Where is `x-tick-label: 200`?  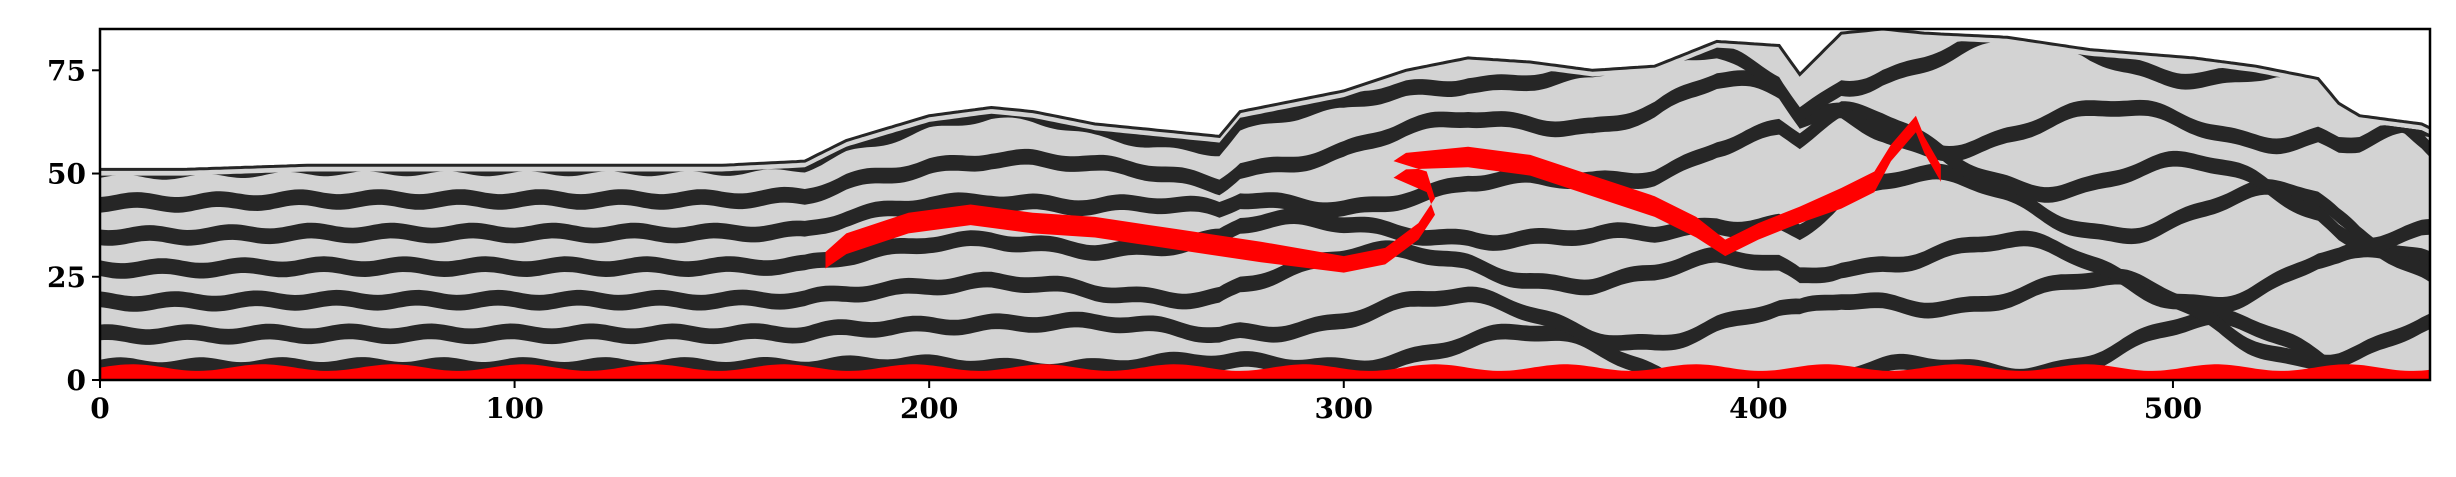
x-tick-label: 200 is located at coordinates (929, 408).